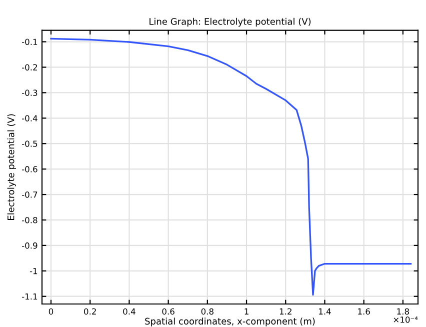 The image size is (426, 327). Describe the element at coordinates (34, 271) in the screenshot. I see `y-tick-label: -1` at that location.